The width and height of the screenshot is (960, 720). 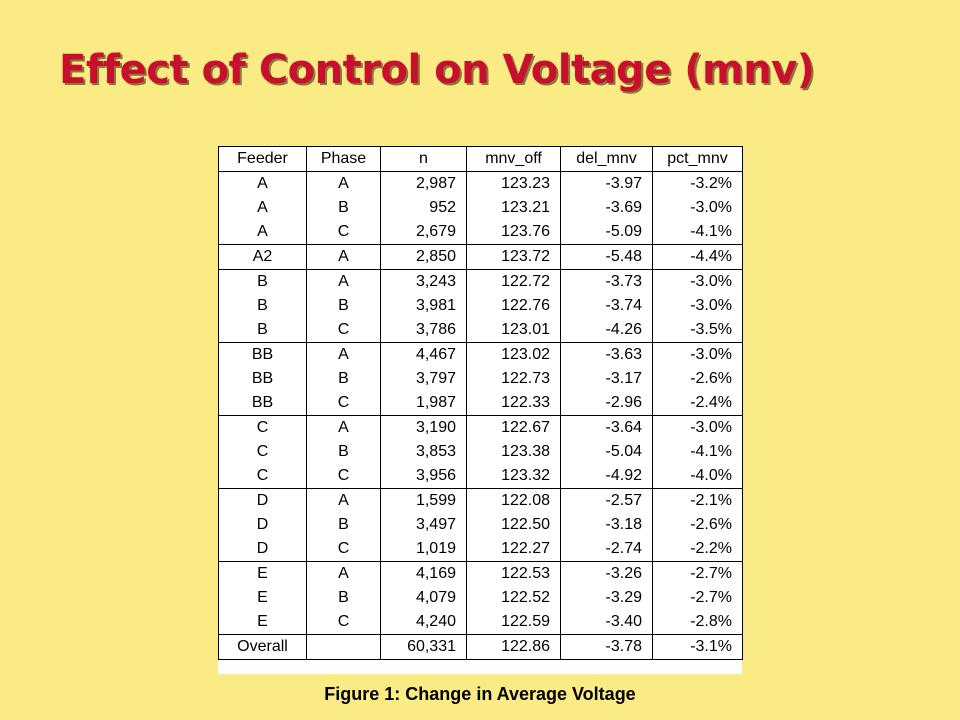 What do you see at coordinates (423, 525) in the screenshot?
I see `cell-n: 3,497` at bounding box center [423, 525].